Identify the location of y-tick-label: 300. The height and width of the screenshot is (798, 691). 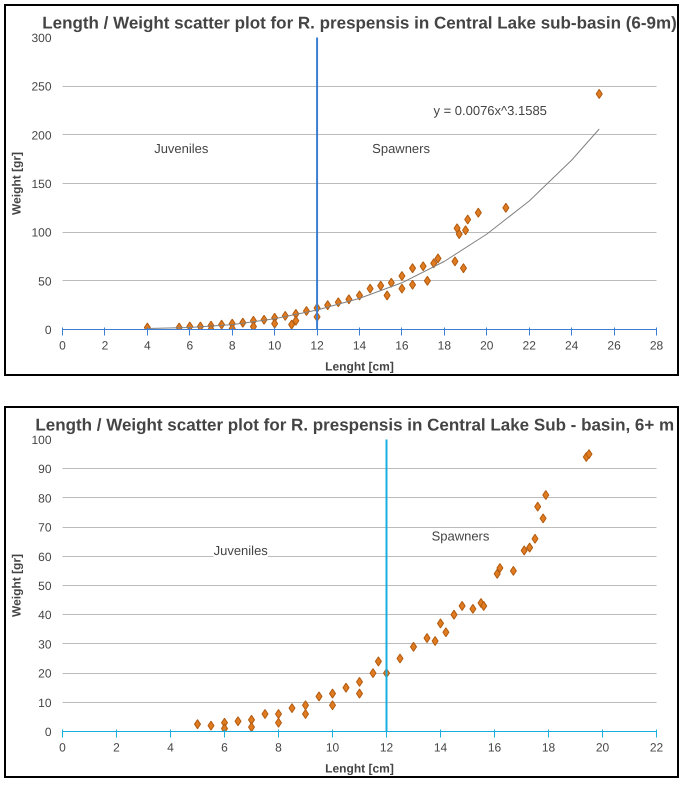
(41, 38).